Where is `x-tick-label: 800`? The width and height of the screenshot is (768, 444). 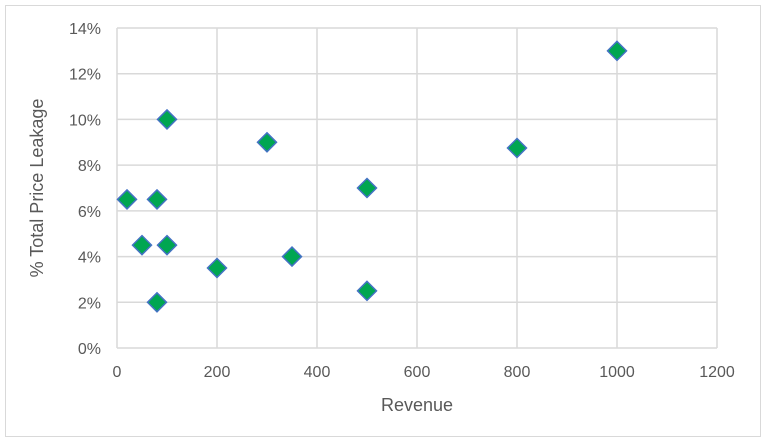
x-tick-label: 800 is located at coordinates (517, 372).